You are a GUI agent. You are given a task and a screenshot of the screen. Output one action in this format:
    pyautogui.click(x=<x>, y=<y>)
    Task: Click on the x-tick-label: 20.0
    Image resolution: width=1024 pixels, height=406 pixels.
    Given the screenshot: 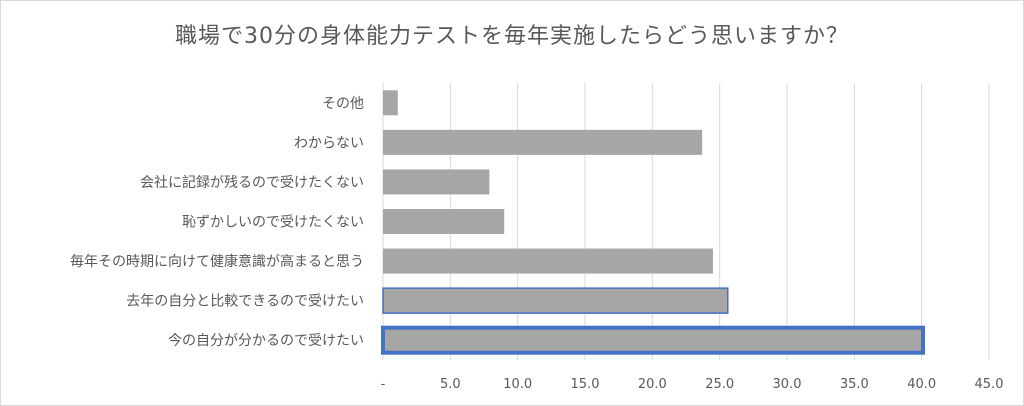 What is the action you would take?
    pyautogui.click(x=652, y=384)
    